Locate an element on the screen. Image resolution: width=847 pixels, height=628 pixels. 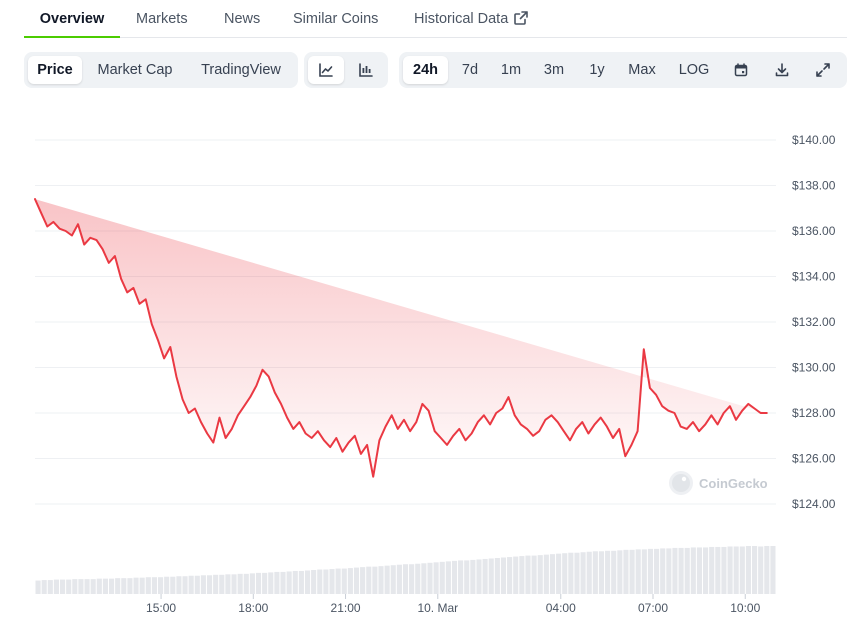
x-tick-label: 18:00 is located at coordinates (253, 608).